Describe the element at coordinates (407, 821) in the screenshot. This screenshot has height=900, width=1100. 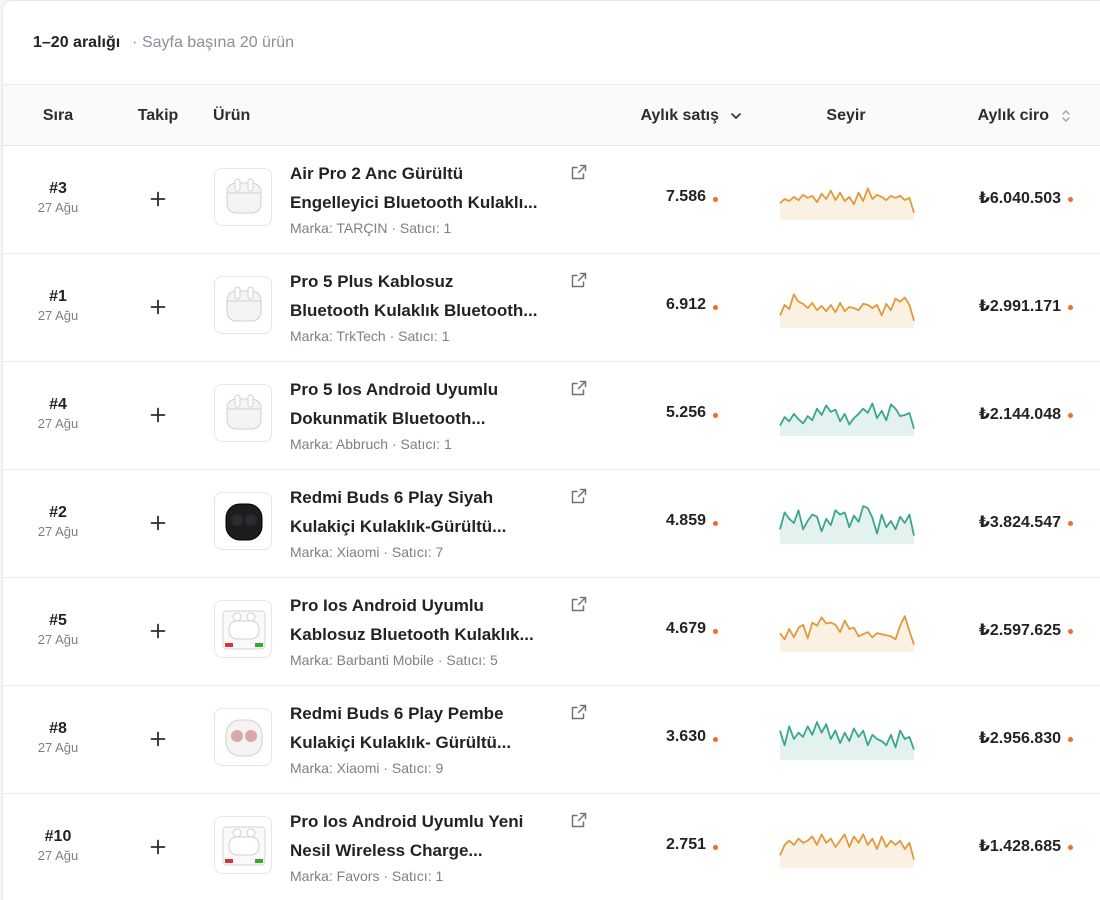
I see `product-title-line1: Pro Ios Android Uyumlu Yeni` at that location.